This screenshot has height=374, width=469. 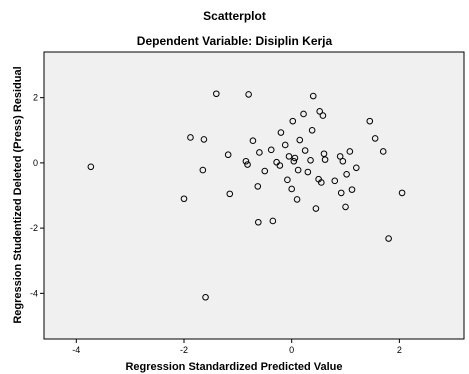 What do you see at coordinates (184, 350) in the screenshot?
I see `x-tick-label: -2` at bounding box center [184, 350].